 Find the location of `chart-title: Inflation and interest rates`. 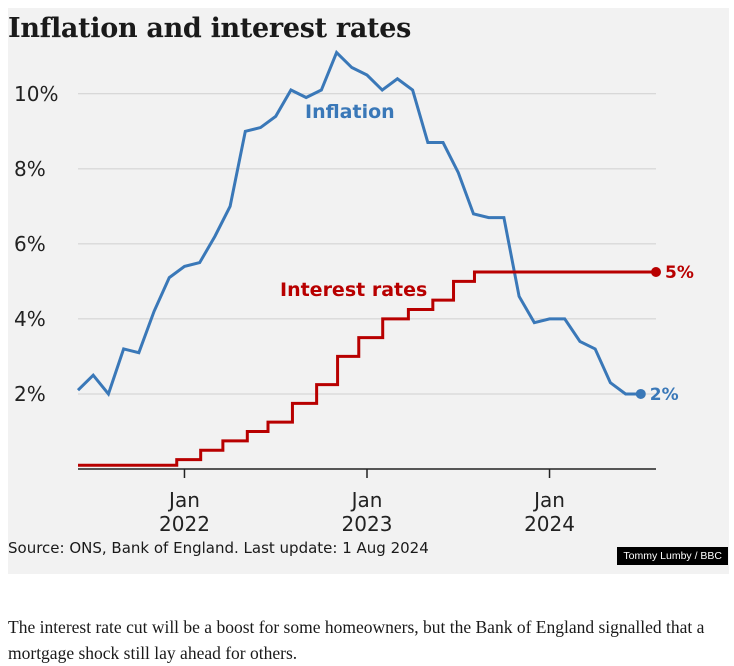

chart-title: Inflation and interest rates is located at coordinates (209, 28).